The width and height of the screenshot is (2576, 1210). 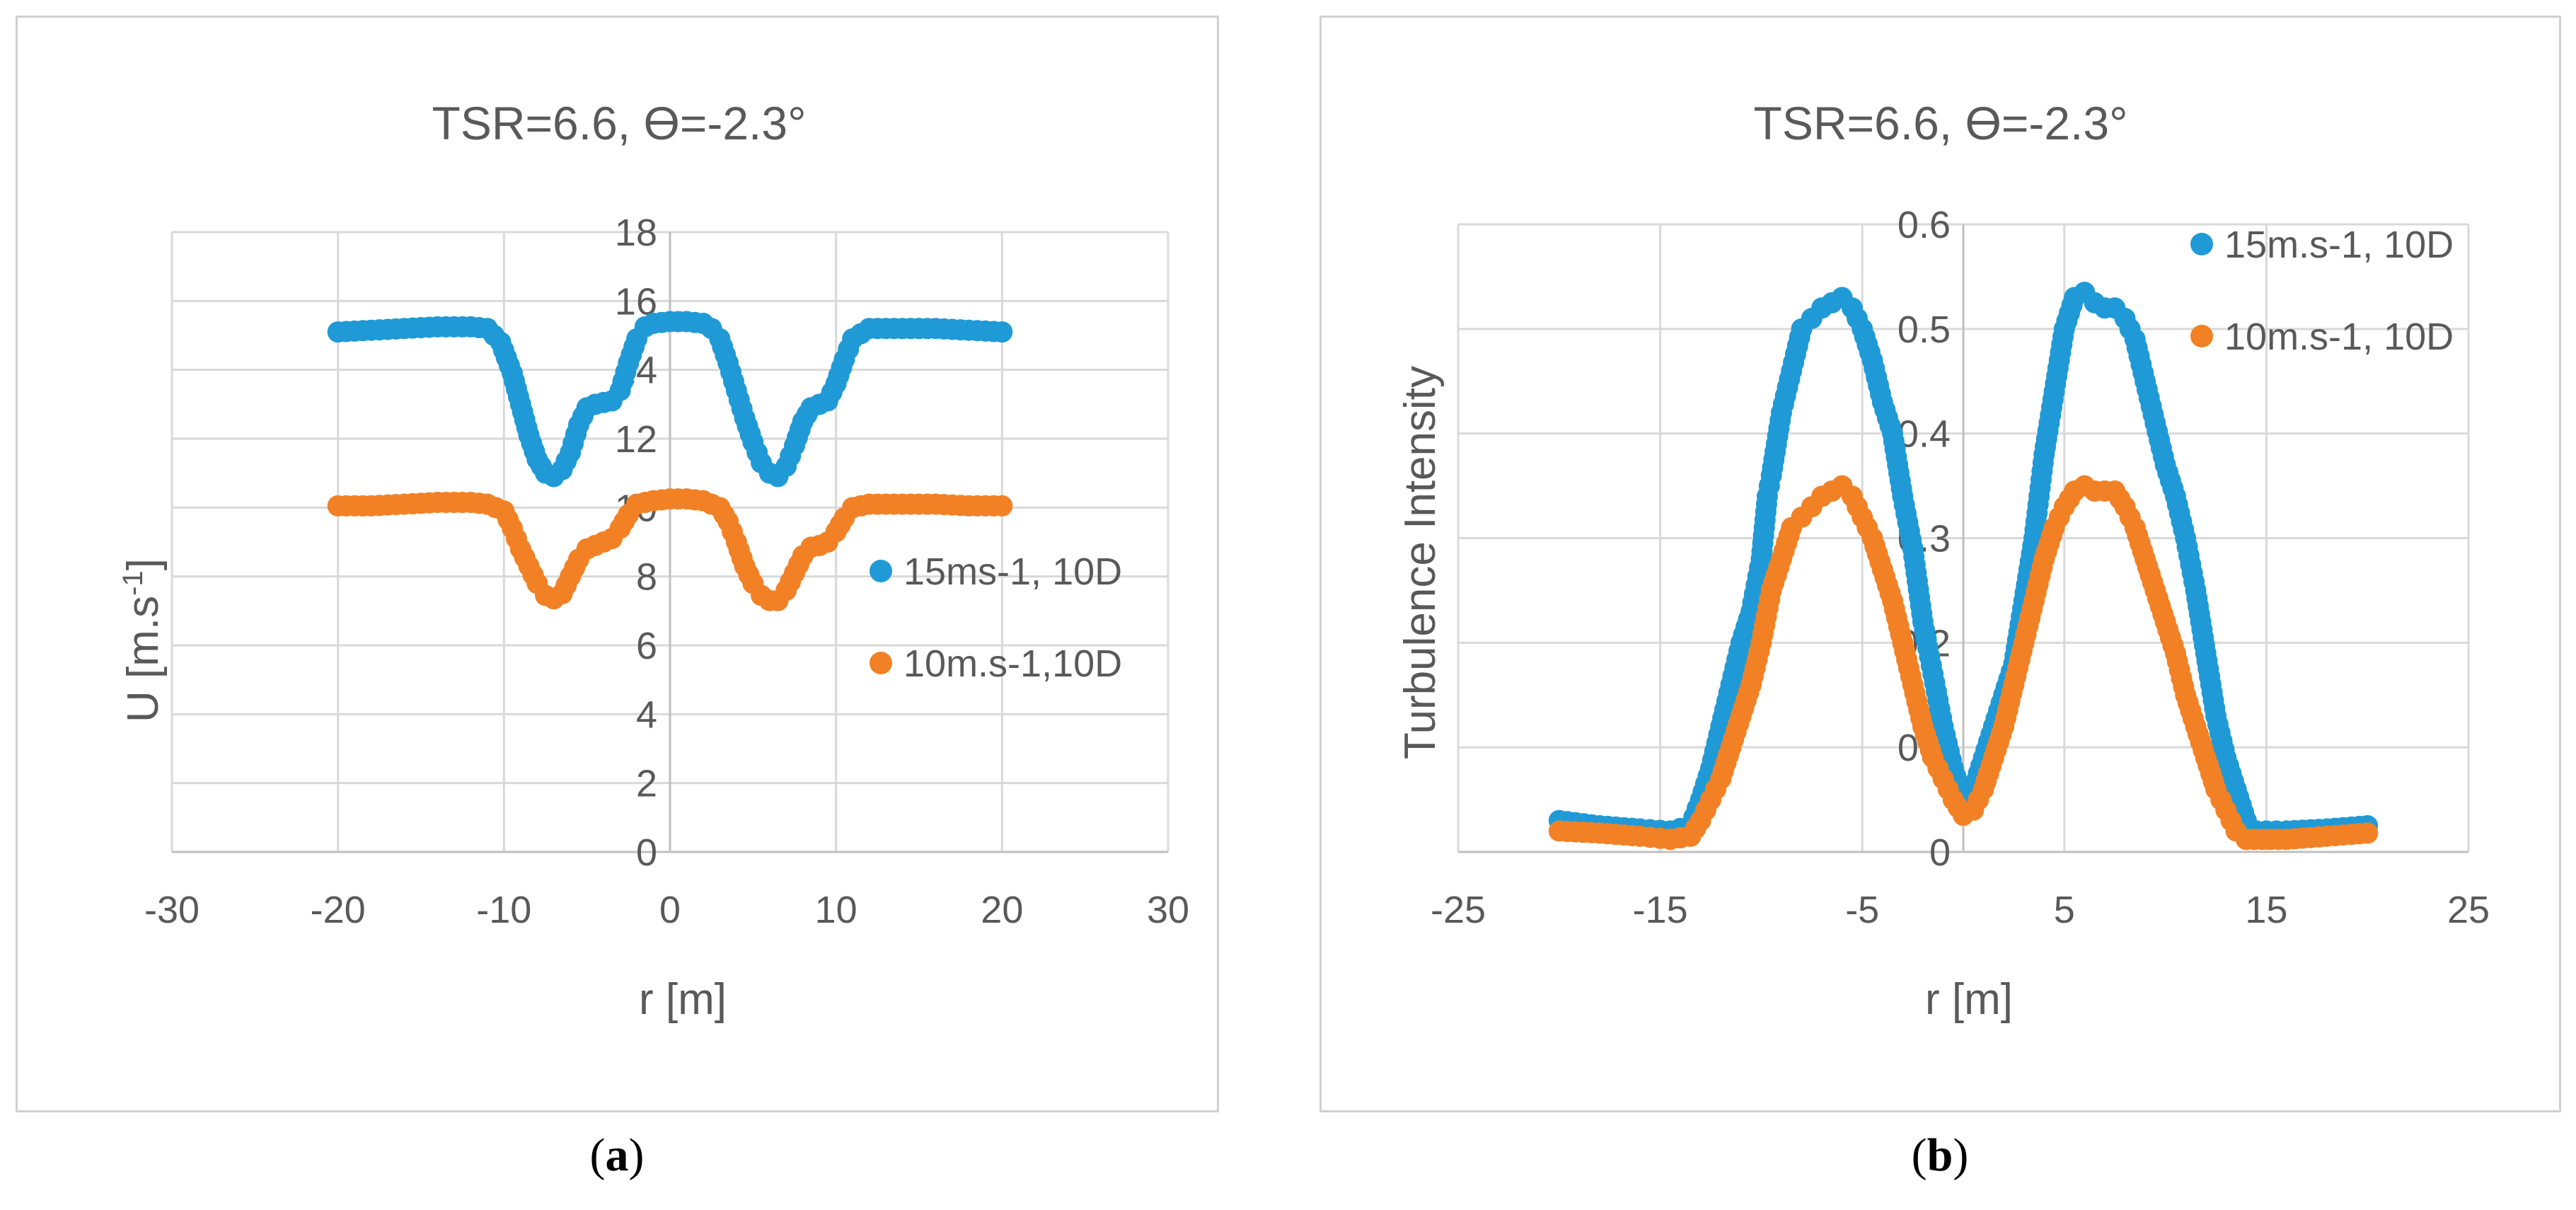 I want to click on chart-a-y-tick-label: 4, so click(x=646, y=714).